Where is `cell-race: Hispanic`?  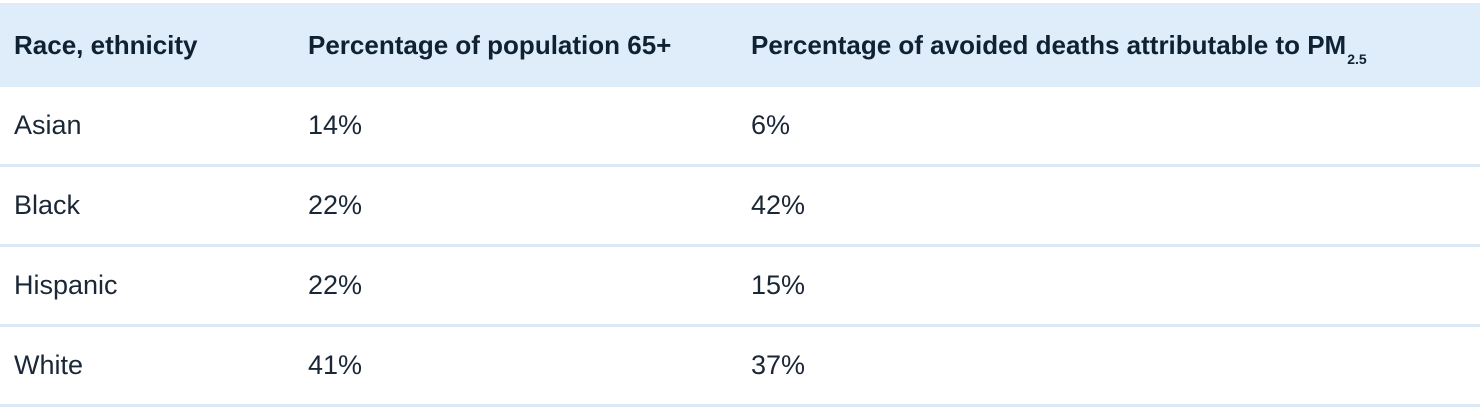 cell-race: Hispanic is located at coordinates (66, 285).